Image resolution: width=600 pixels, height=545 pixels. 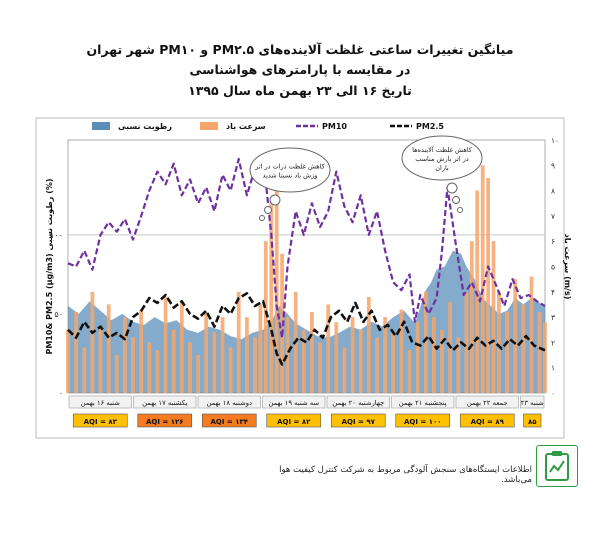 What do you see at coordinates (289, 167) in the screenshot?
I see `annotation-wind-text-0: کاهش غلظت ذرات در اثر` at bounding box center [289, 167].